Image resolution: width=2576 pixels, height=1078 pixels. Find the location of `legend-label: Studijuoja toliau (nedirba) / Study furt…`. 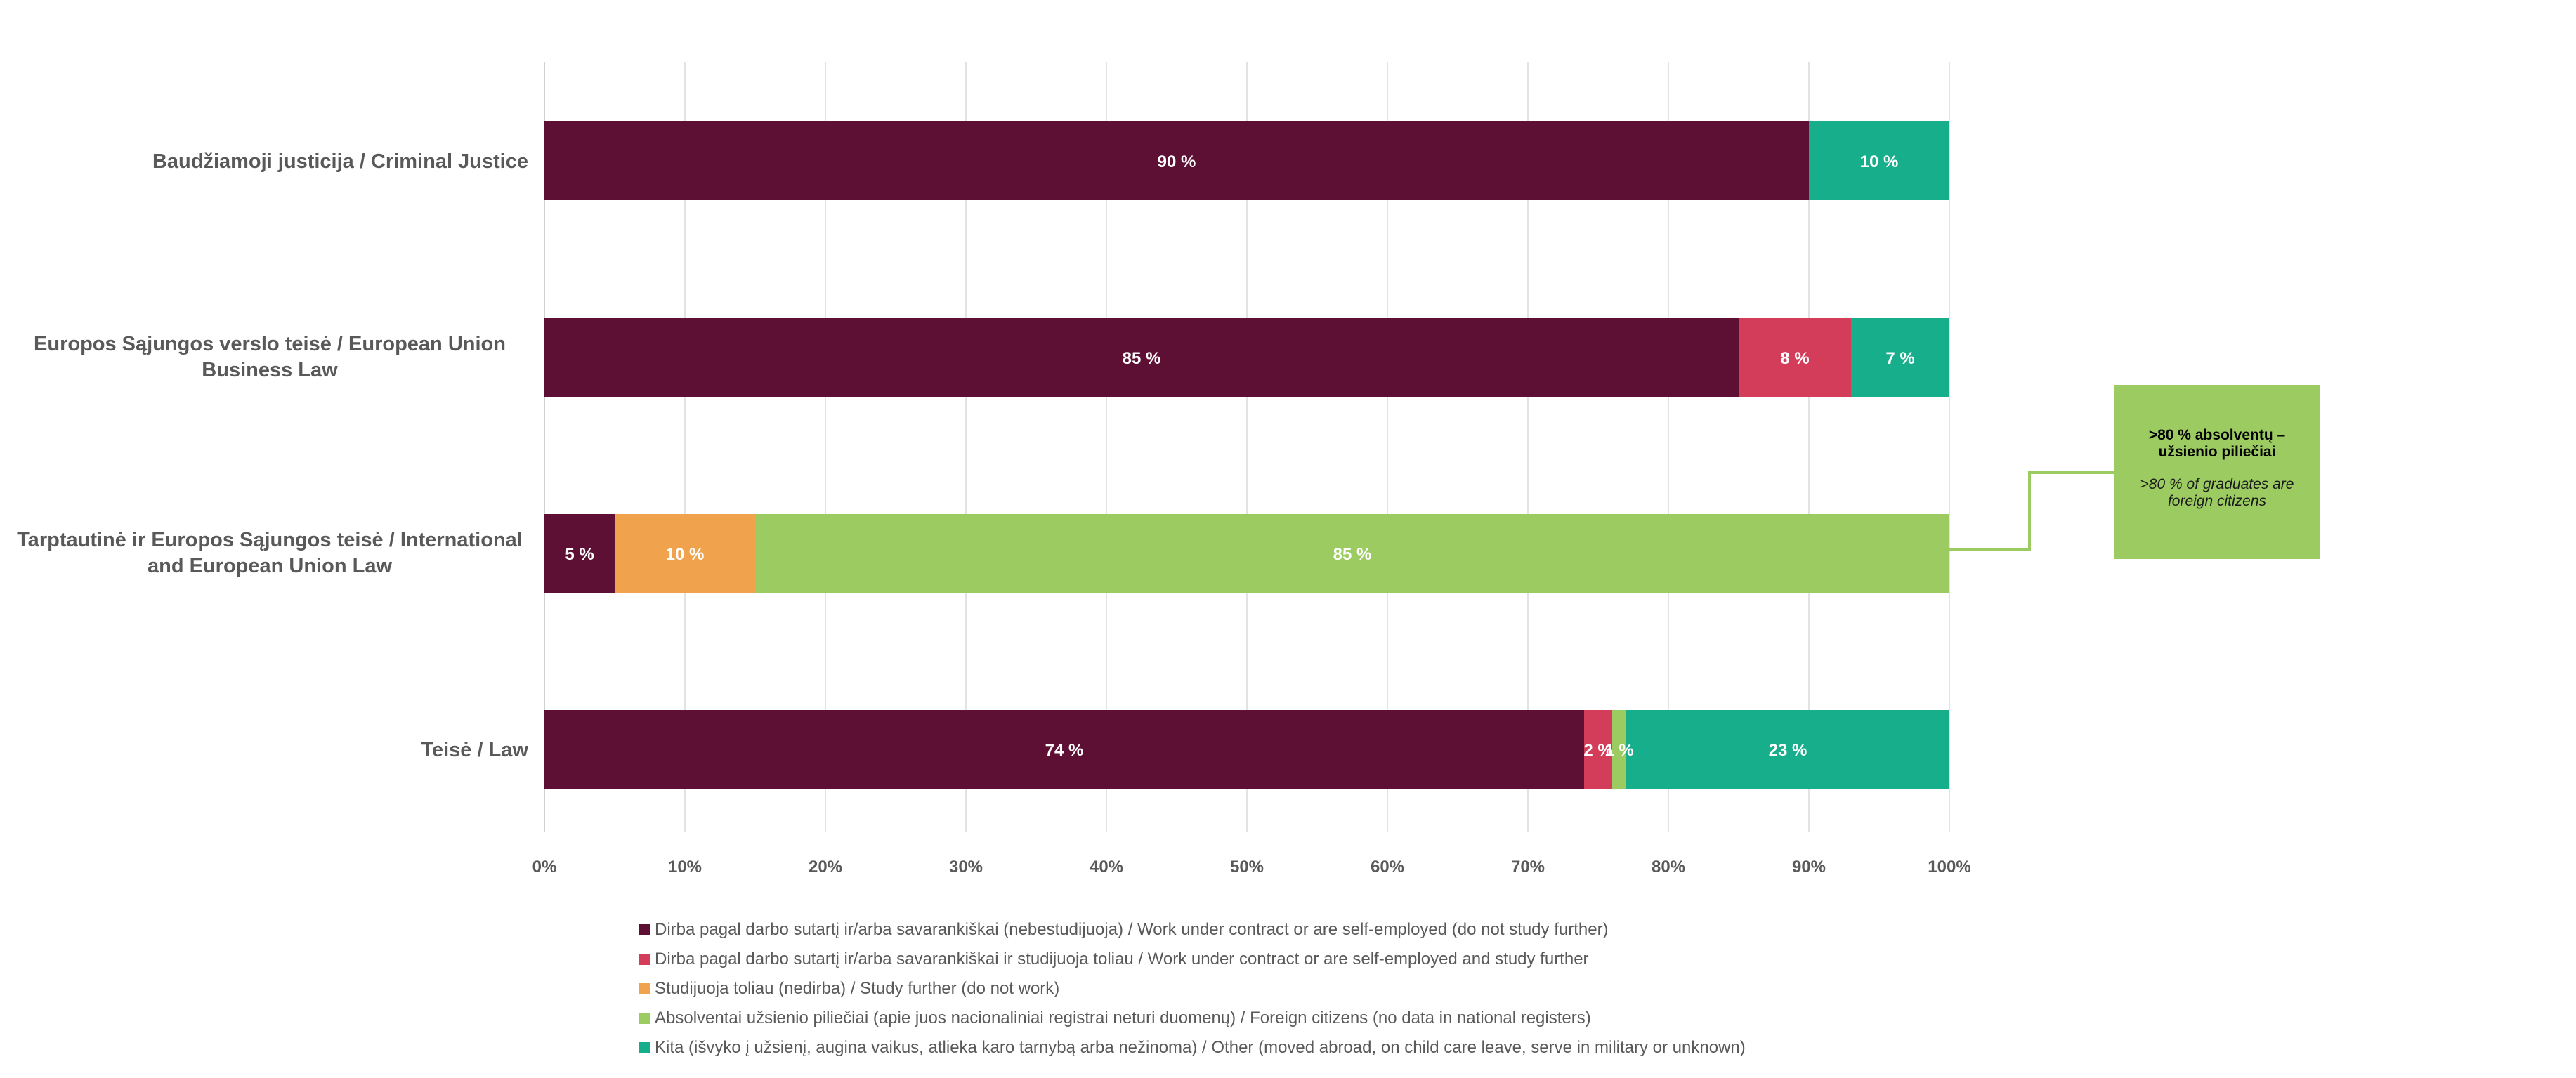

legend-label: Studijuoja toliau (nedirba) / Study furt… is located at coordinates (857, 988).